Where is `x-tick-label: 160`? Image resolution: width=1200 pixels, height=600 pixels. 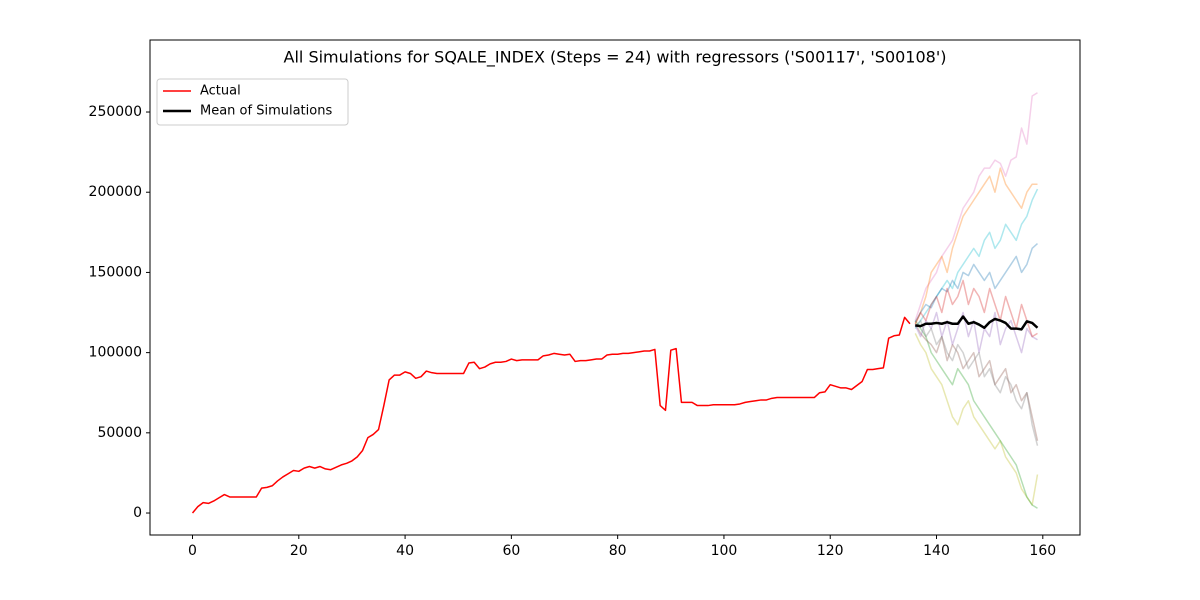
x-tick-label: 160 is located at coordinates (1042, 551).